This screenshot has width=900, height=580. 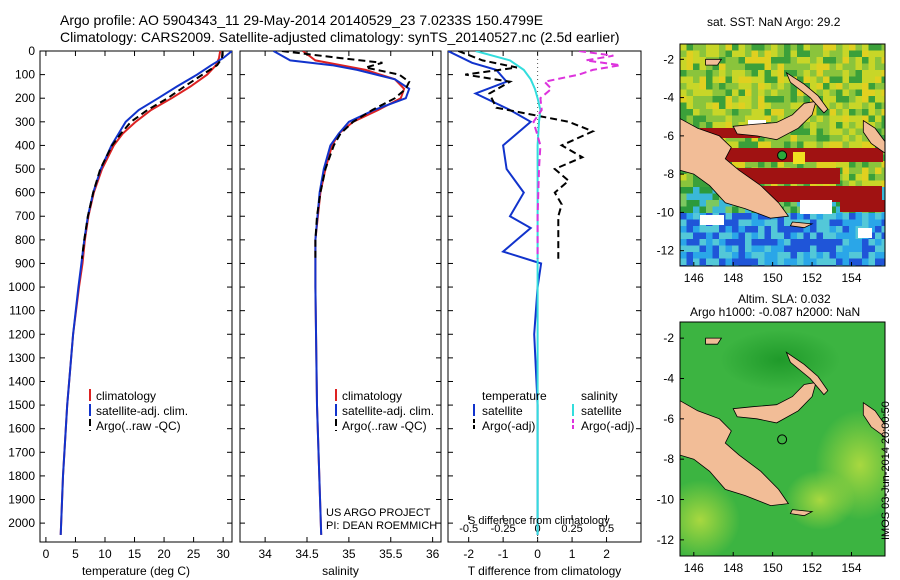 I want to click on s-difference-label: S difference from climatology, so click(x=539, y=521).